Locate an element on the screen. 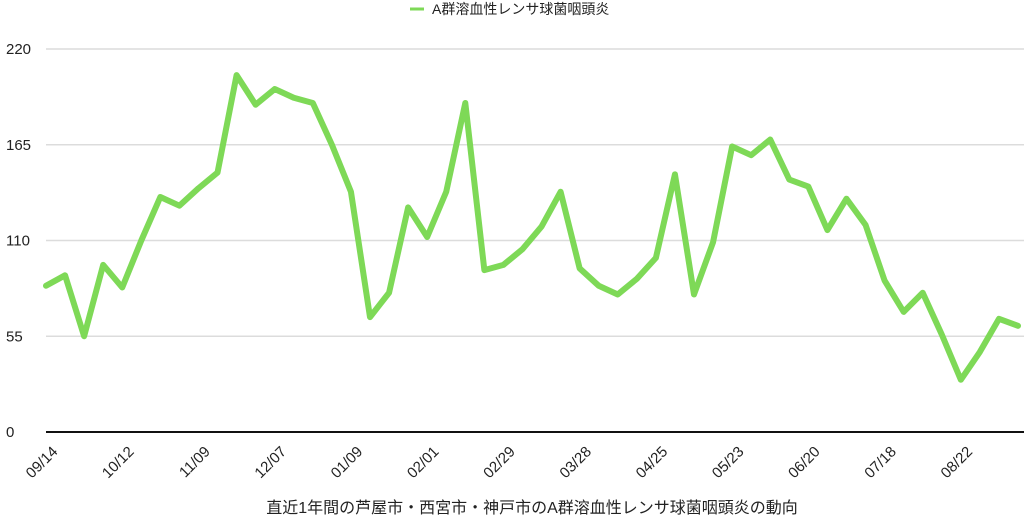 The height and width of the screenshot is (526, 1024). x-tick-label: 08/22 is located at coordinates (957, 462).